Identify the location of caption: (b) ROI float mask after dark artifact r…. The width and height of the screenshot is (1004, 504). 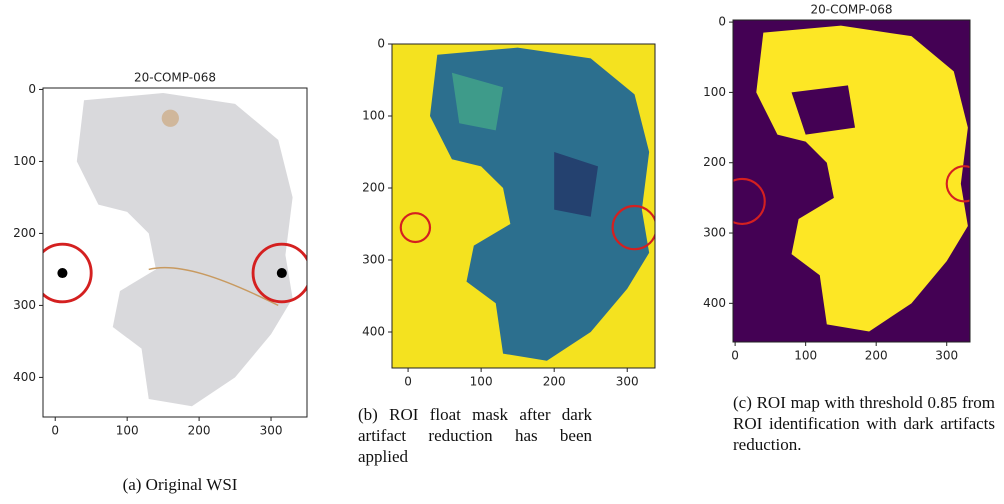
(475, 435).